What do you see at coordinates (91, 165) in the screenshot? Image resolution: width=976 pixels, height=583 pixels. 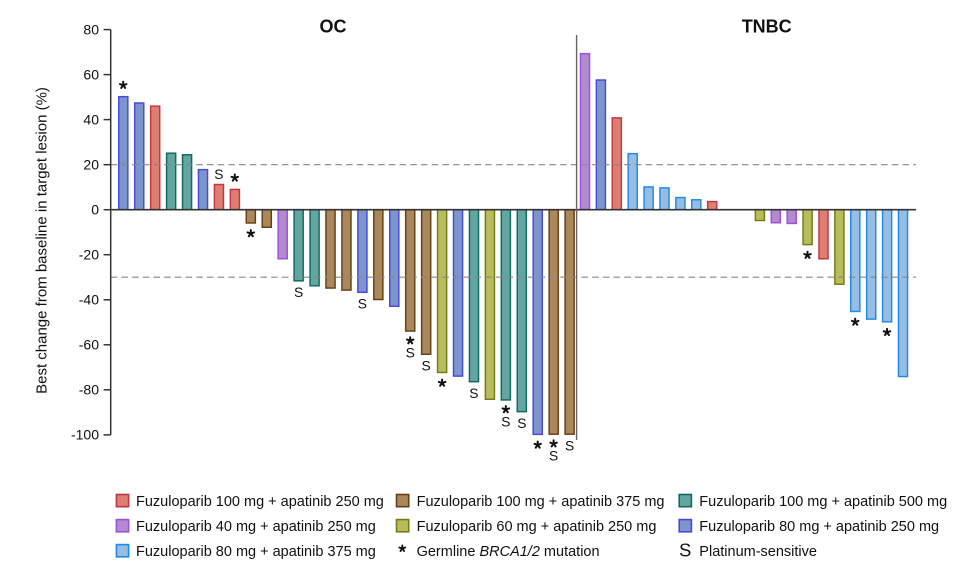 I see `svg-text: 20` at bounding box center [91, 165].